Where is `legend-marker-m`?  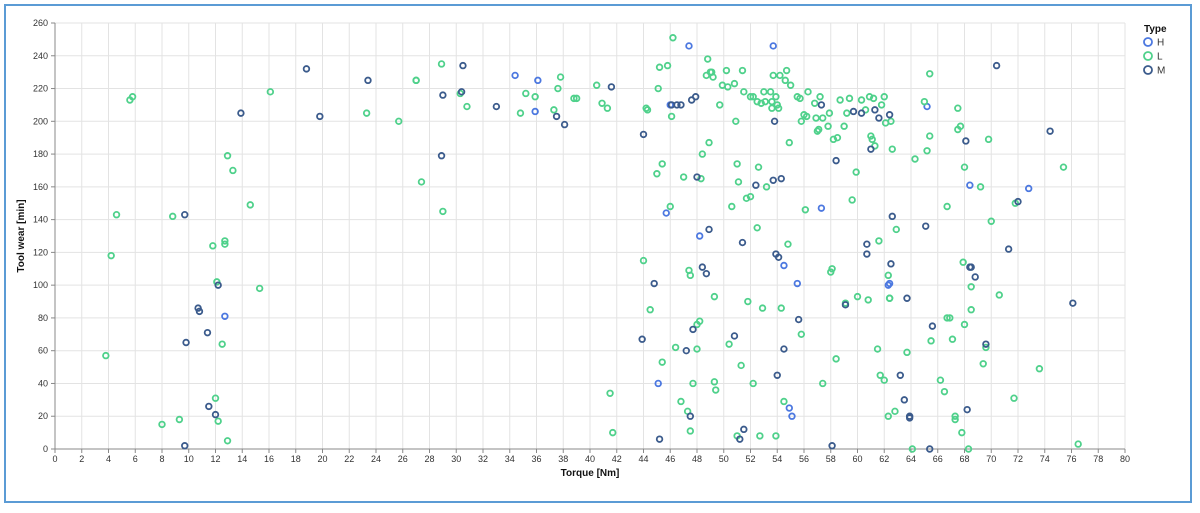 legend-marker-m is located at coordinates (1148, 70).